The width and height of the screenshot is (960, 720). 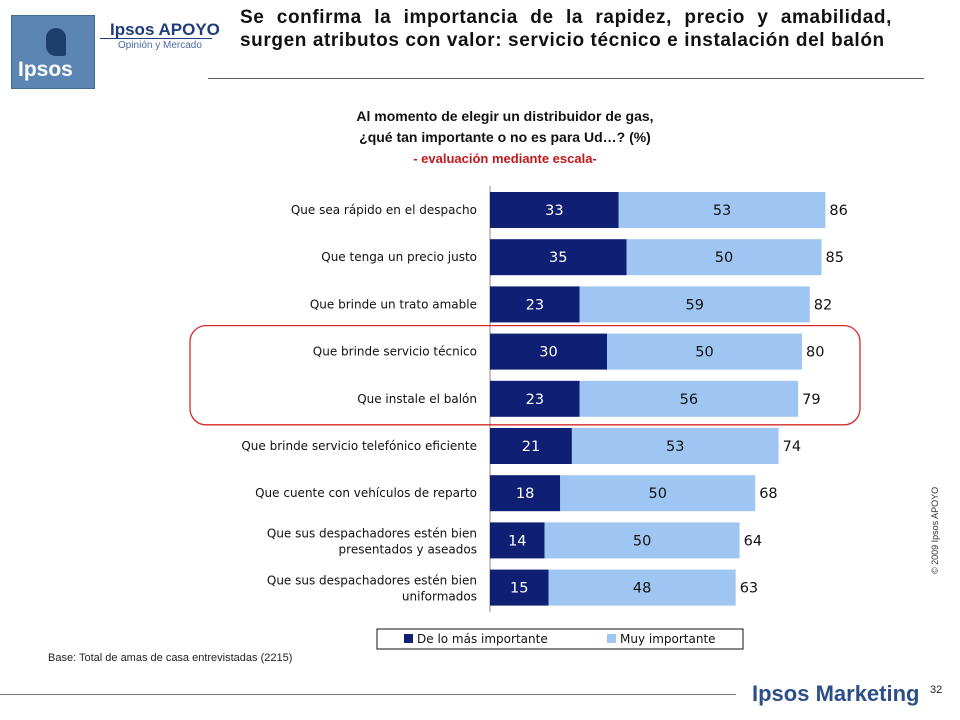 What do you see at coordinates (156, 38) in the screenshot?
I see `brand-divider` at bounding box center [156, 38].